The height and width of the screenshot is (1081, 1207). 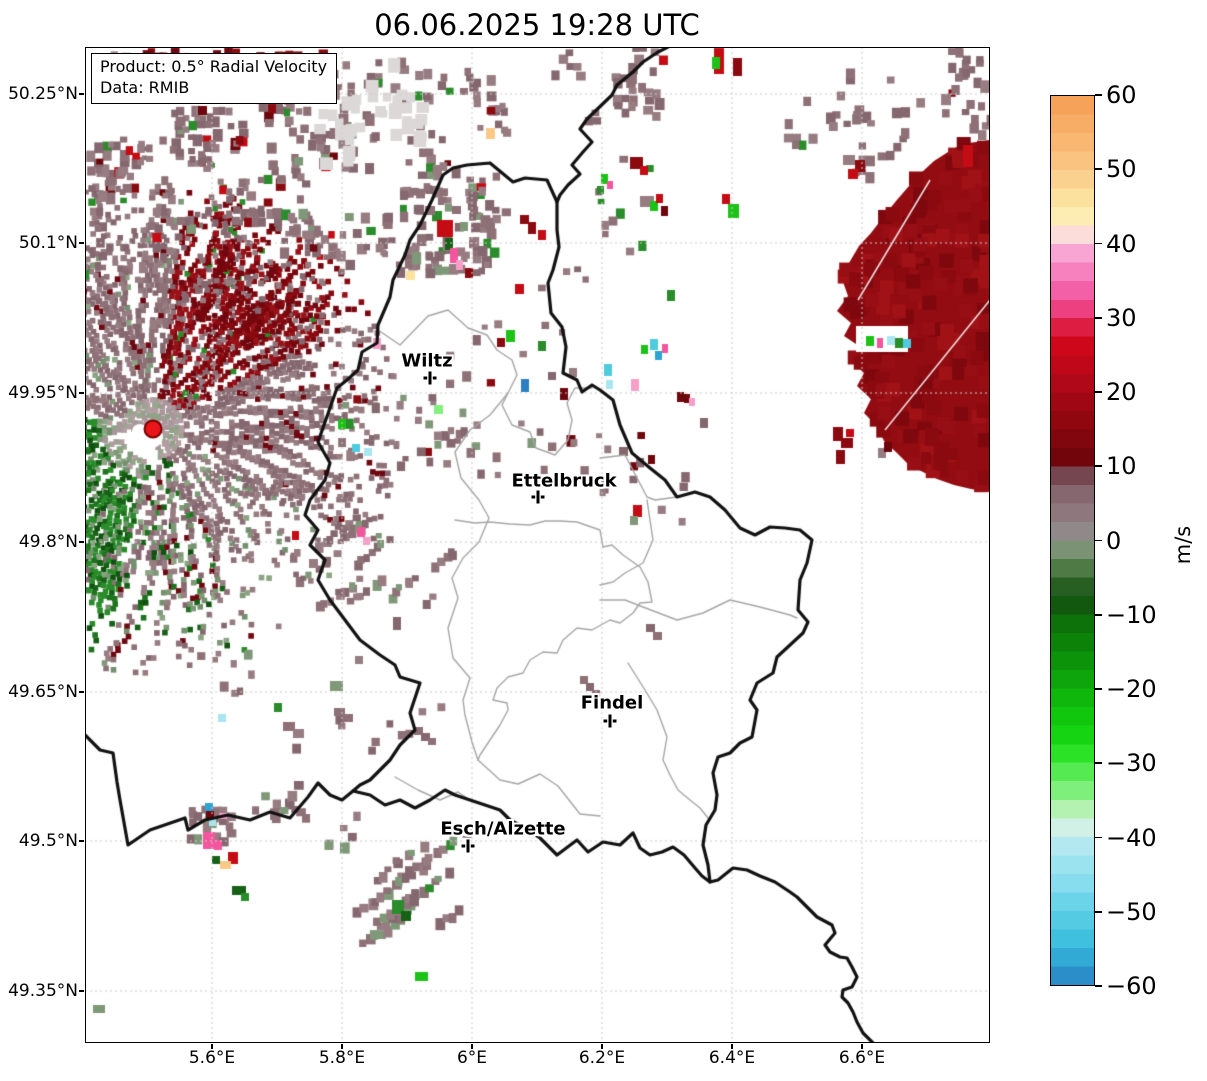 What do you see at coordinates (212, 1058) in the screenshot?
I see `x-tick-label: 5.6°E` at bounding box center [212, 1058].